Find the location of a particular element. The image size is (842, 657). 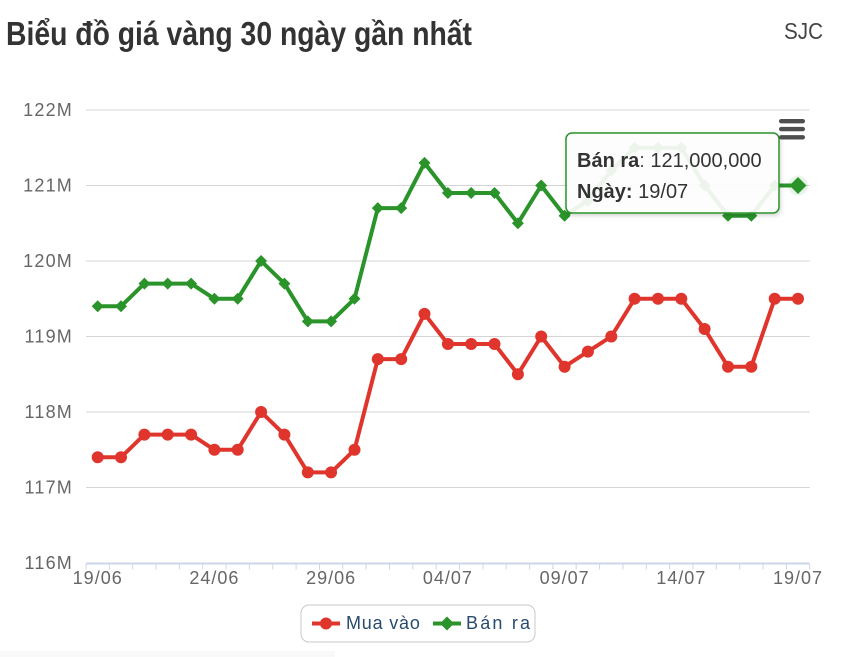

svg-text: 24/06 is located at coordinates (214, 578).